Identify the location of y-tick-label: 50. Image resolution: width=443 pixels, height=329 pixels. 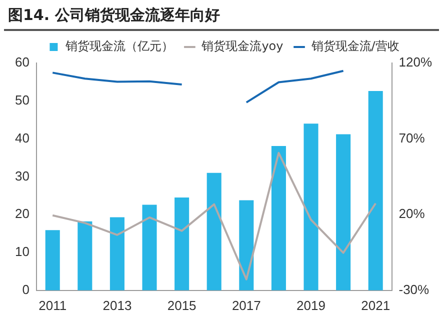
(22, 100).